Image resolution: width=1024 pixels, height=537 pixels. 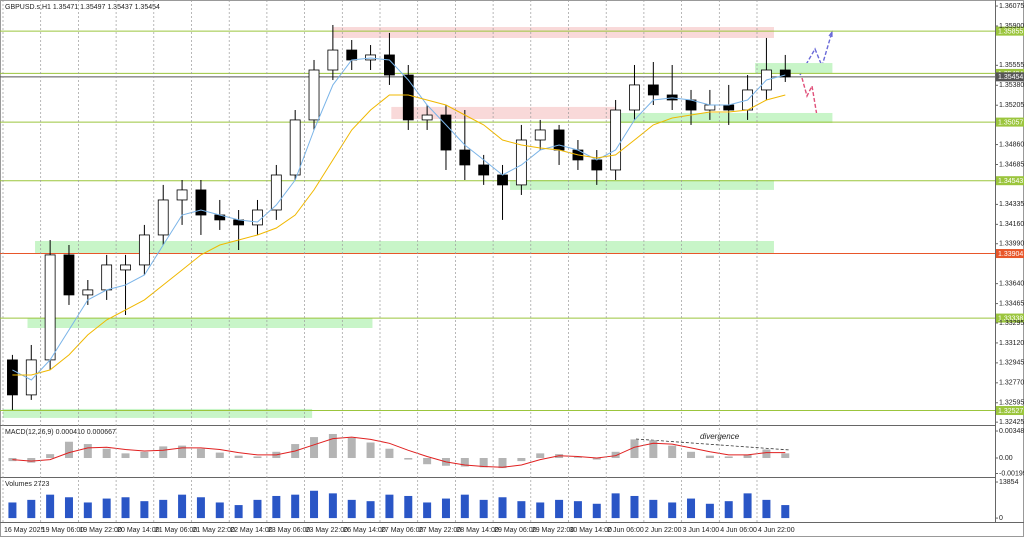 I want to click on level-label: 1.35057, so click(x=1010, y=122).